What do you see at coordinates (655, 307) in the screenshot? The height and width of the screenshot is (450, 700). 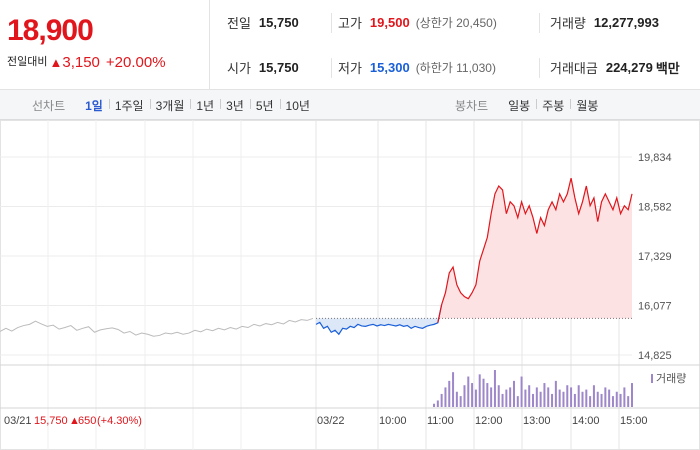 I see `y-tick-label: 16,077` at bounding box center [655, 307].